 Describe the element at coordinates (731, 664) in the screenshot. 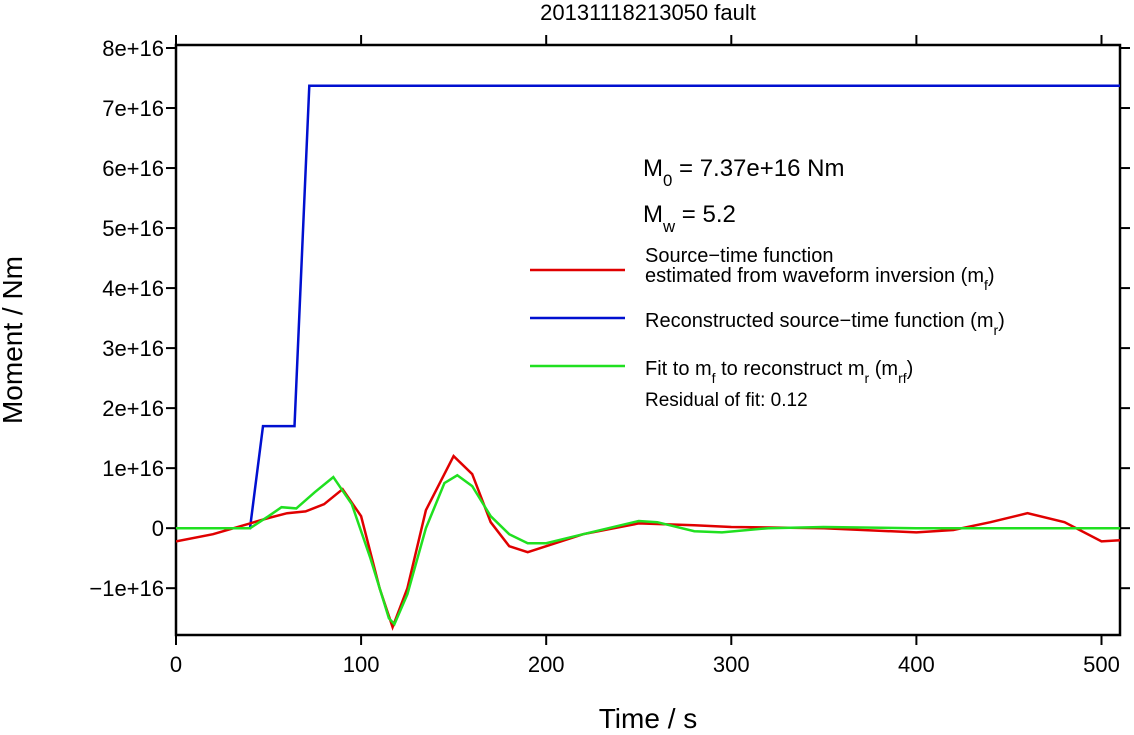

I see `x-tick-label: 300` at that location.